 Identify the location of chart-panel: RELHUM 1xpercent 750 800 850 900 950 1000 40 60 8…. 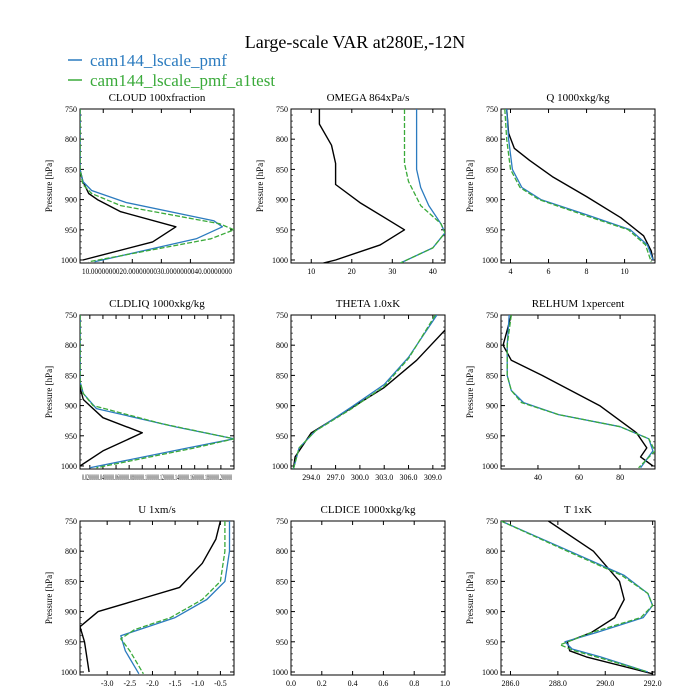
(560, 390).